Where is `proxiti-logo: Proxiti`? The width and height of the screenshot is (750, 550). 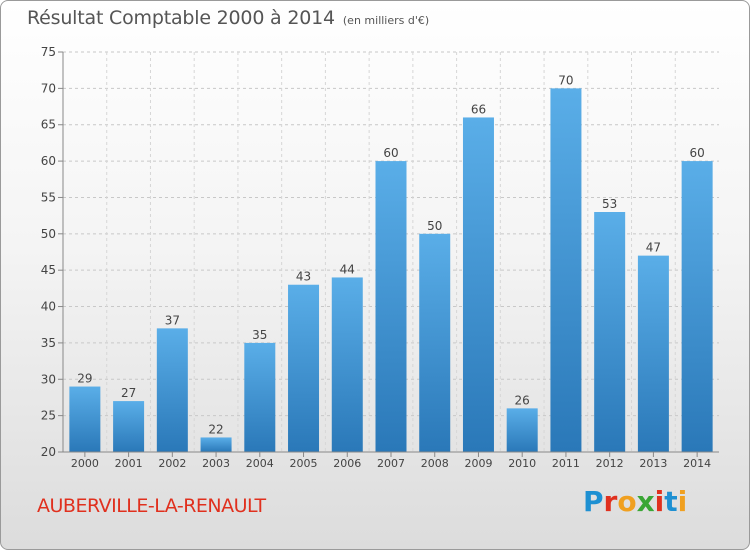 proxiti-logo: Proxiti is located at coordinates (635, 501).